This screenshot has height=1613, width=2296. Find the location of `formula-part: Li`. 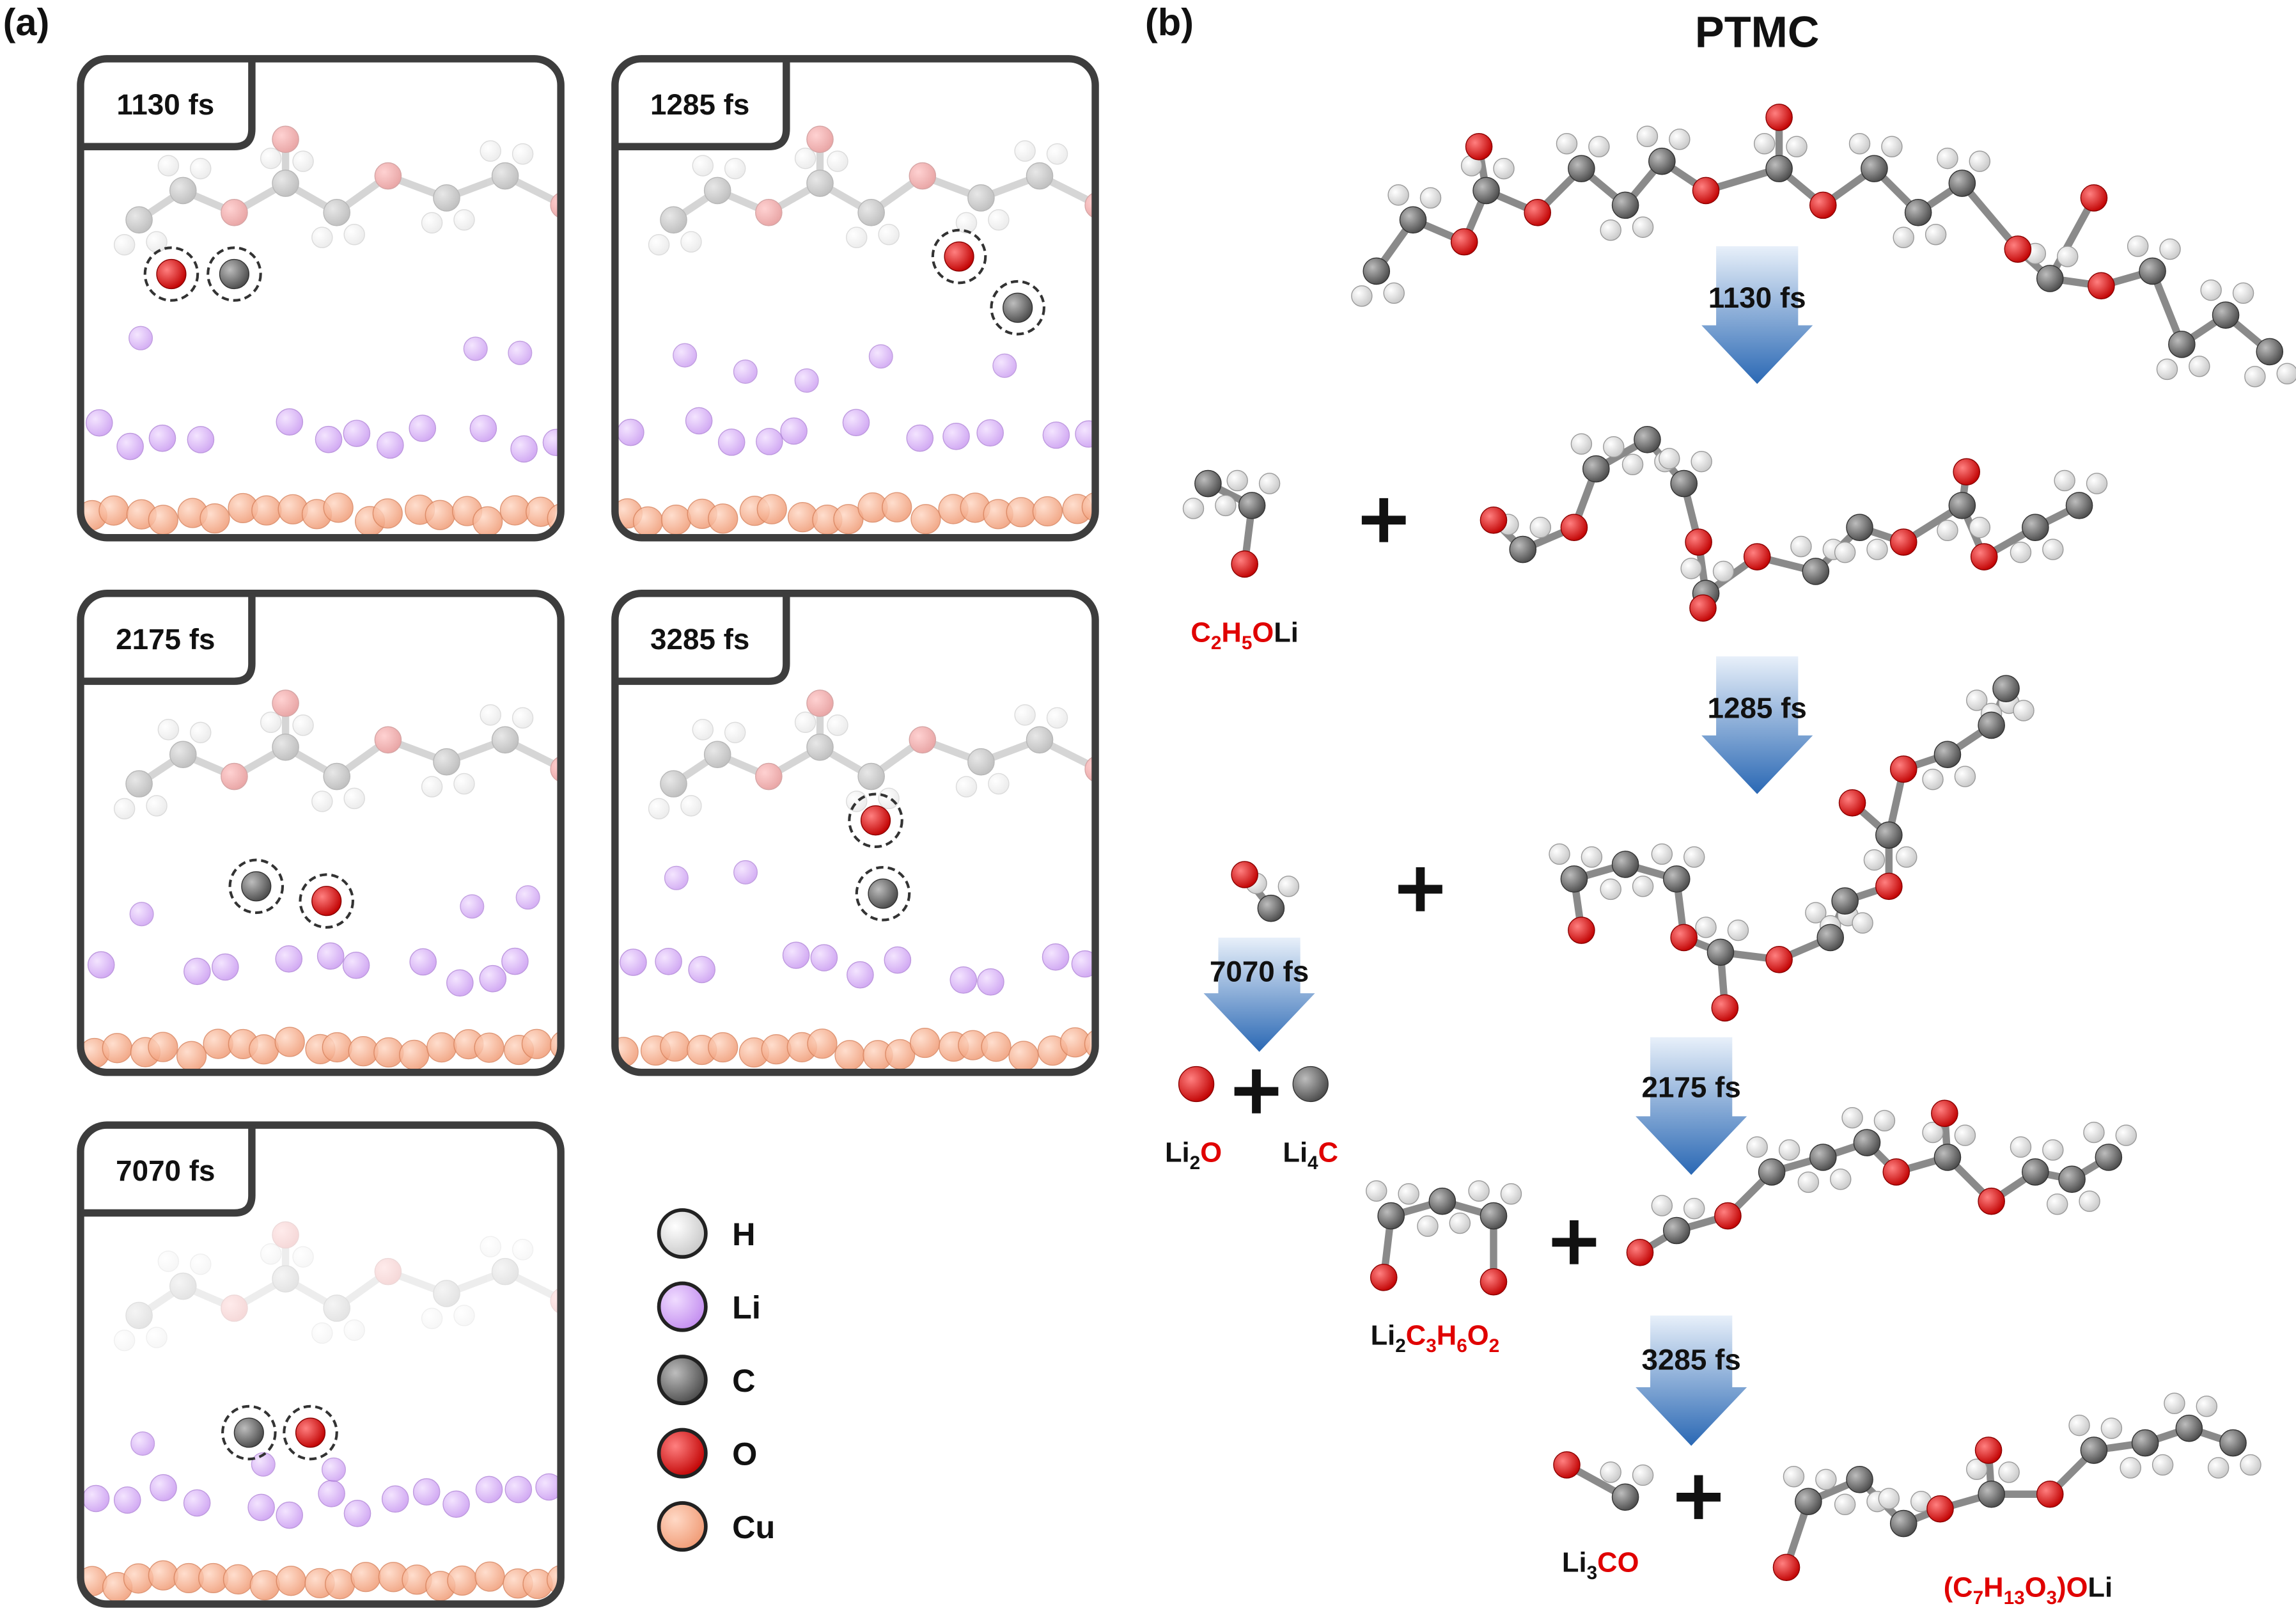

formula-part: Li is located at coordinates (1383, 1336).